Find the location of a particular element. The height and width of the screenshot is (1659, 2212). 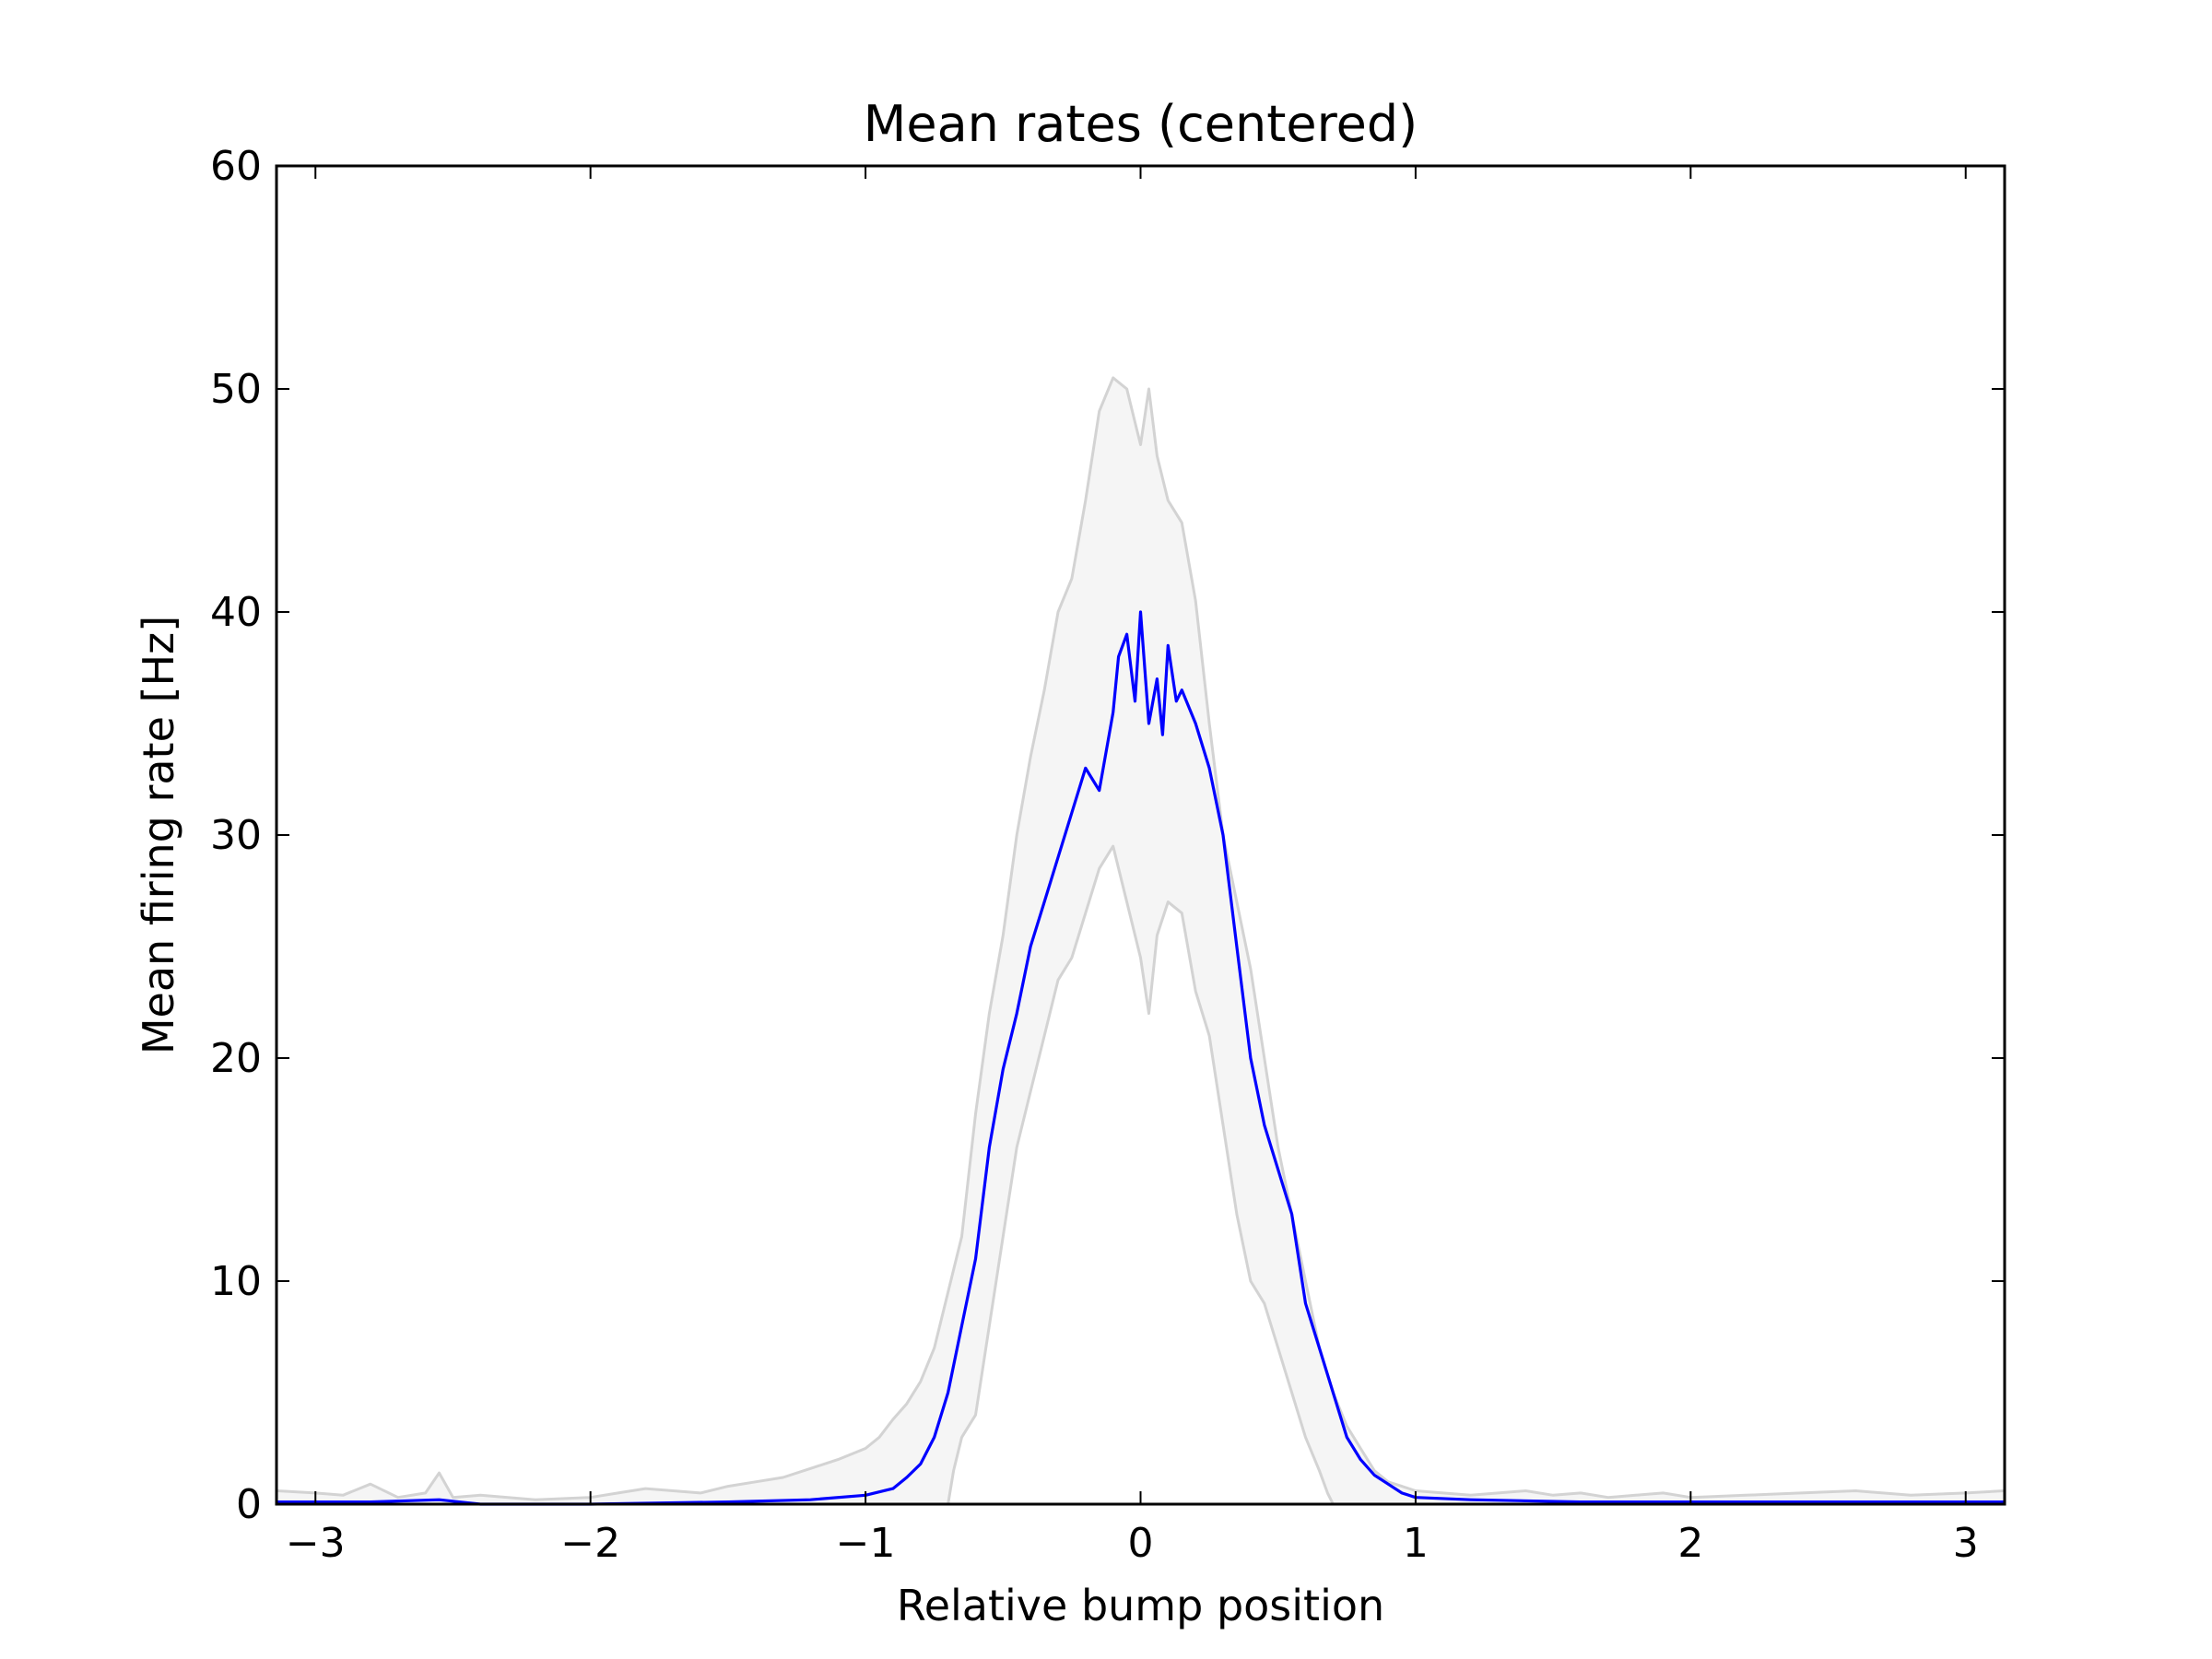

x-tick-label: −3 is located at coordinates (316, 1543).